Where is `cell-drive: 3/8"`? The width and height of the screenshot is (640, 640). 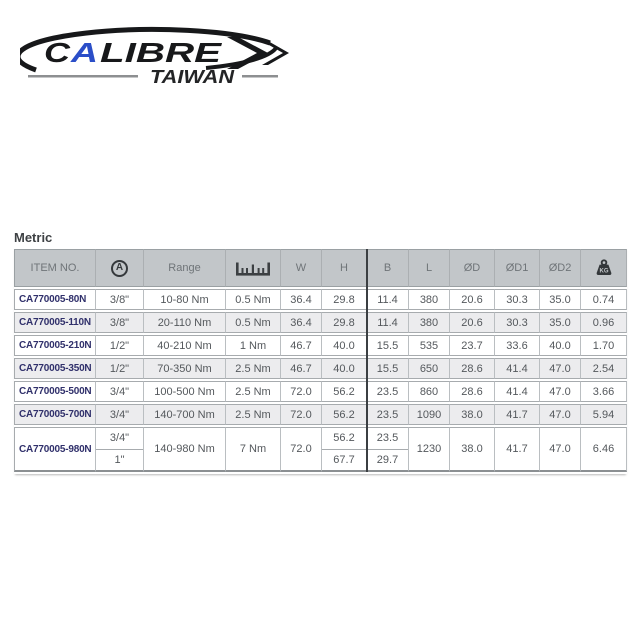
cell-drive: 3/8" is located at coordinates (120, 299).